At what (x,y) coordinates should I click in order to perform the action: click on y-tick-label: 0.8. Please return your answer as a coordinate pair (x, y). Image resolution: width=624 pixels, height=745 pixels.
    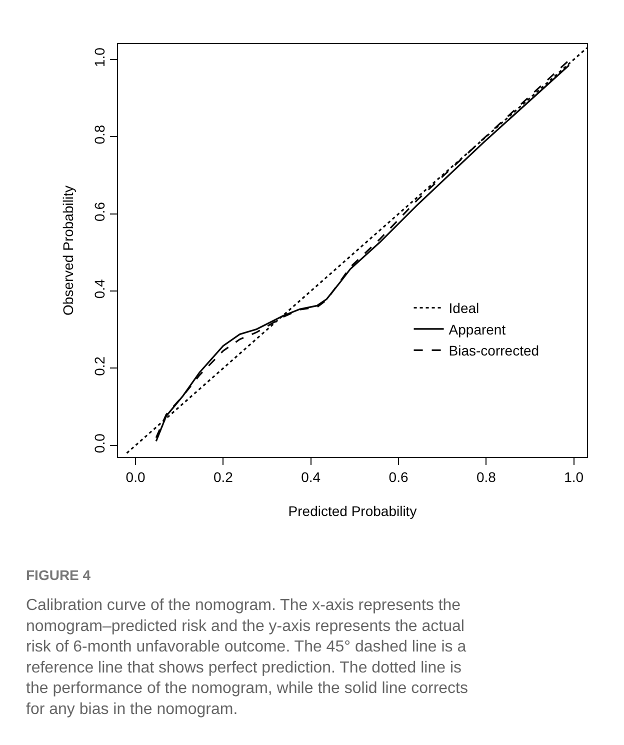
    Looking at the image, I should click on (99, 134).